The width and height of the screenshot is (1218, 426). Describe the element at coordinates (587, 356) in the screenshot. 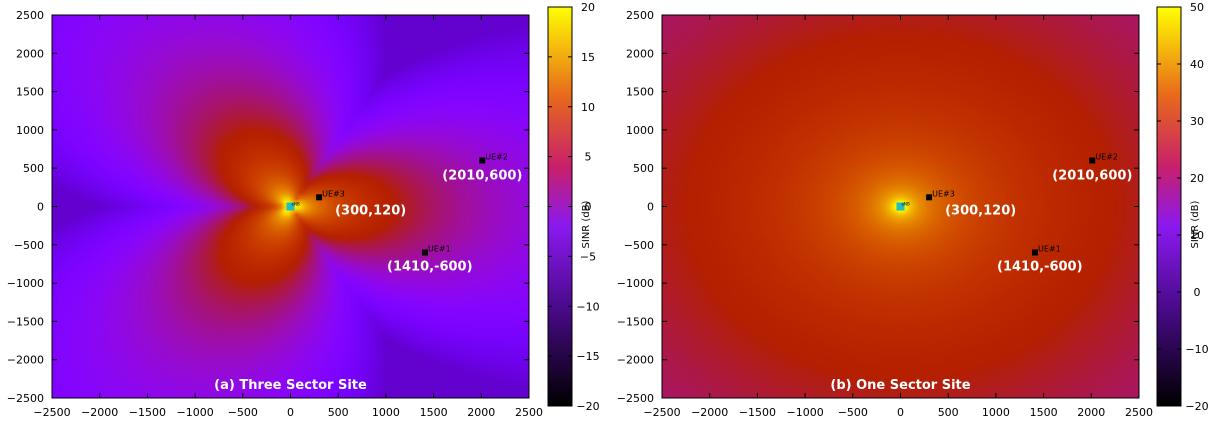

I see `colorbar-tick-label: −15` at that location.